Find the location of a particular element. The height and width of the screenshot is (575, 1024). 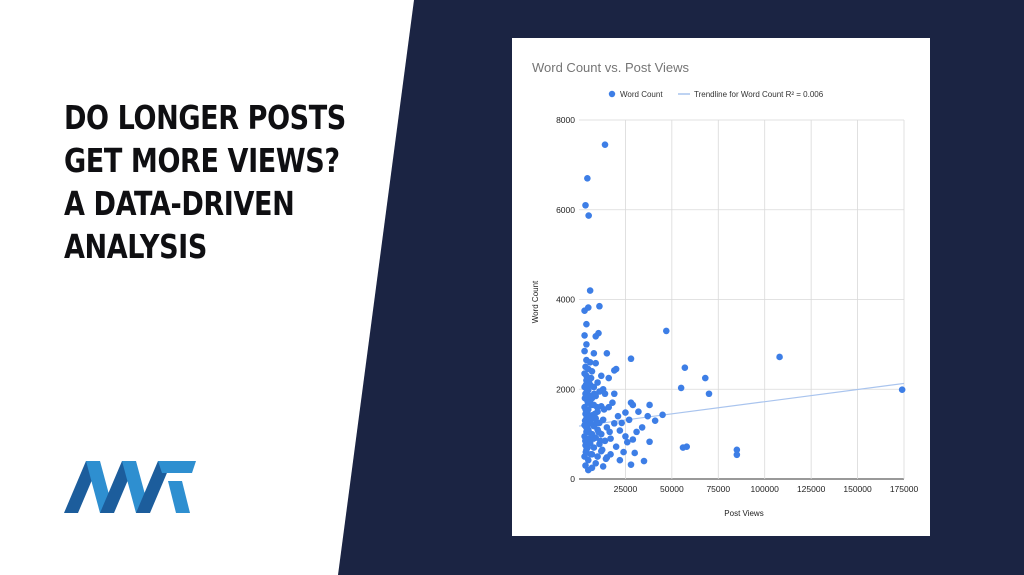

headline-line: ANALYSIS is located at coordinates (135, 246).